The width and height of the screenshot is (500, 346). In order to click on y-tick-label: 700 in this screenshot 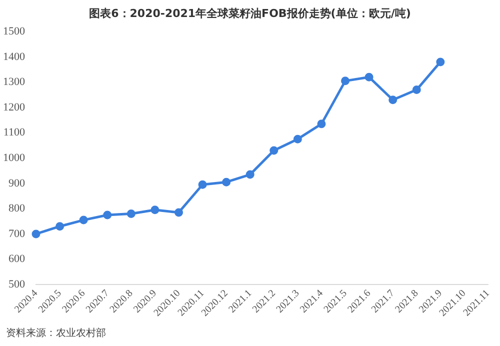, I will do `click(17, 234)`.